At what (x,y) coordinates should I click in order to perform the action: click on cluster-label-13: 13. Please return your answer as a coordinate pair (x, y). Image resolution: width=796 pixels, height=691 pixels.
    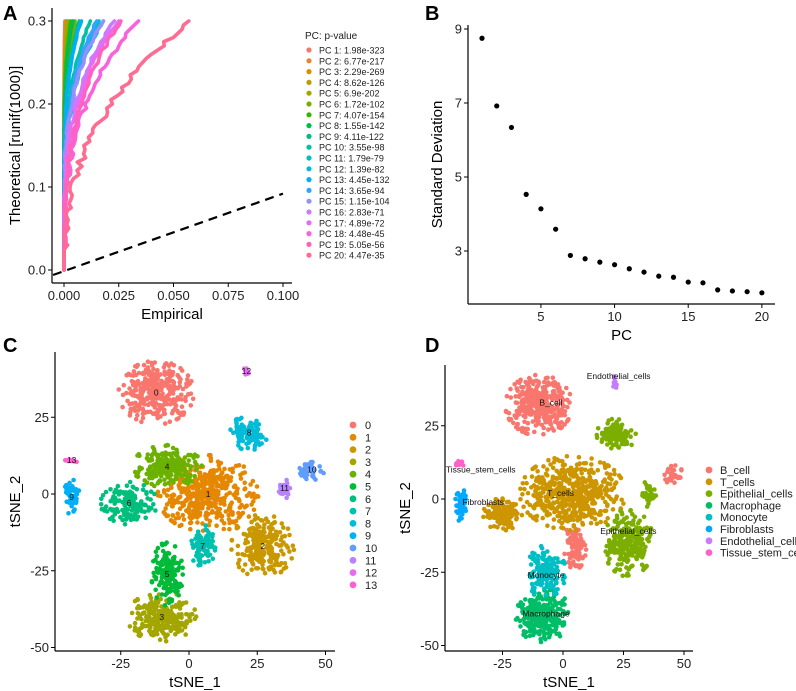
    Looking at the image, I should click on (72, 460).